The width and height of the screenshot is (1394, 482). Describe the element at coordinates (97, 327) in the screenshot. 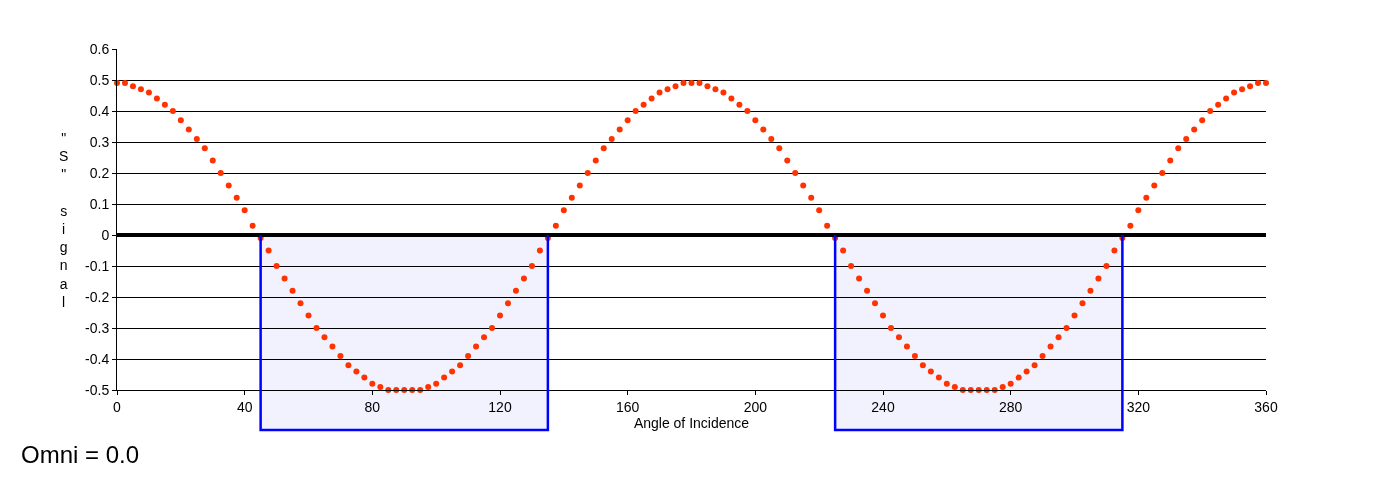

I see `y-tick-label: -0.3` at that location.